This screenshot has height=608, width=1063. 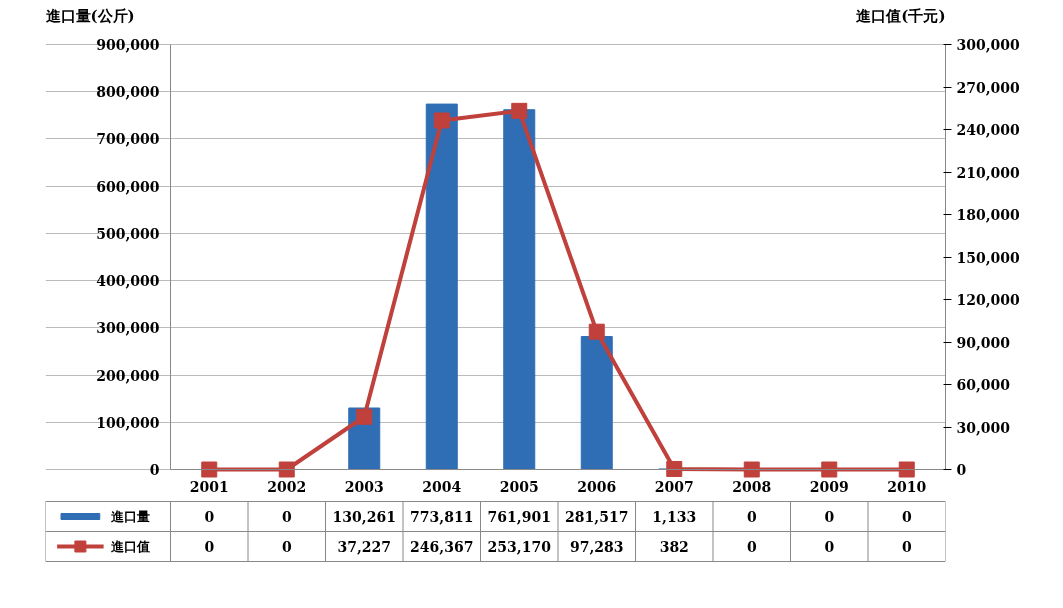 What do you see at coordinates (130, 546) in the screenshot?
I see `legend-label: 進口值` at bounding box center [130, 546].